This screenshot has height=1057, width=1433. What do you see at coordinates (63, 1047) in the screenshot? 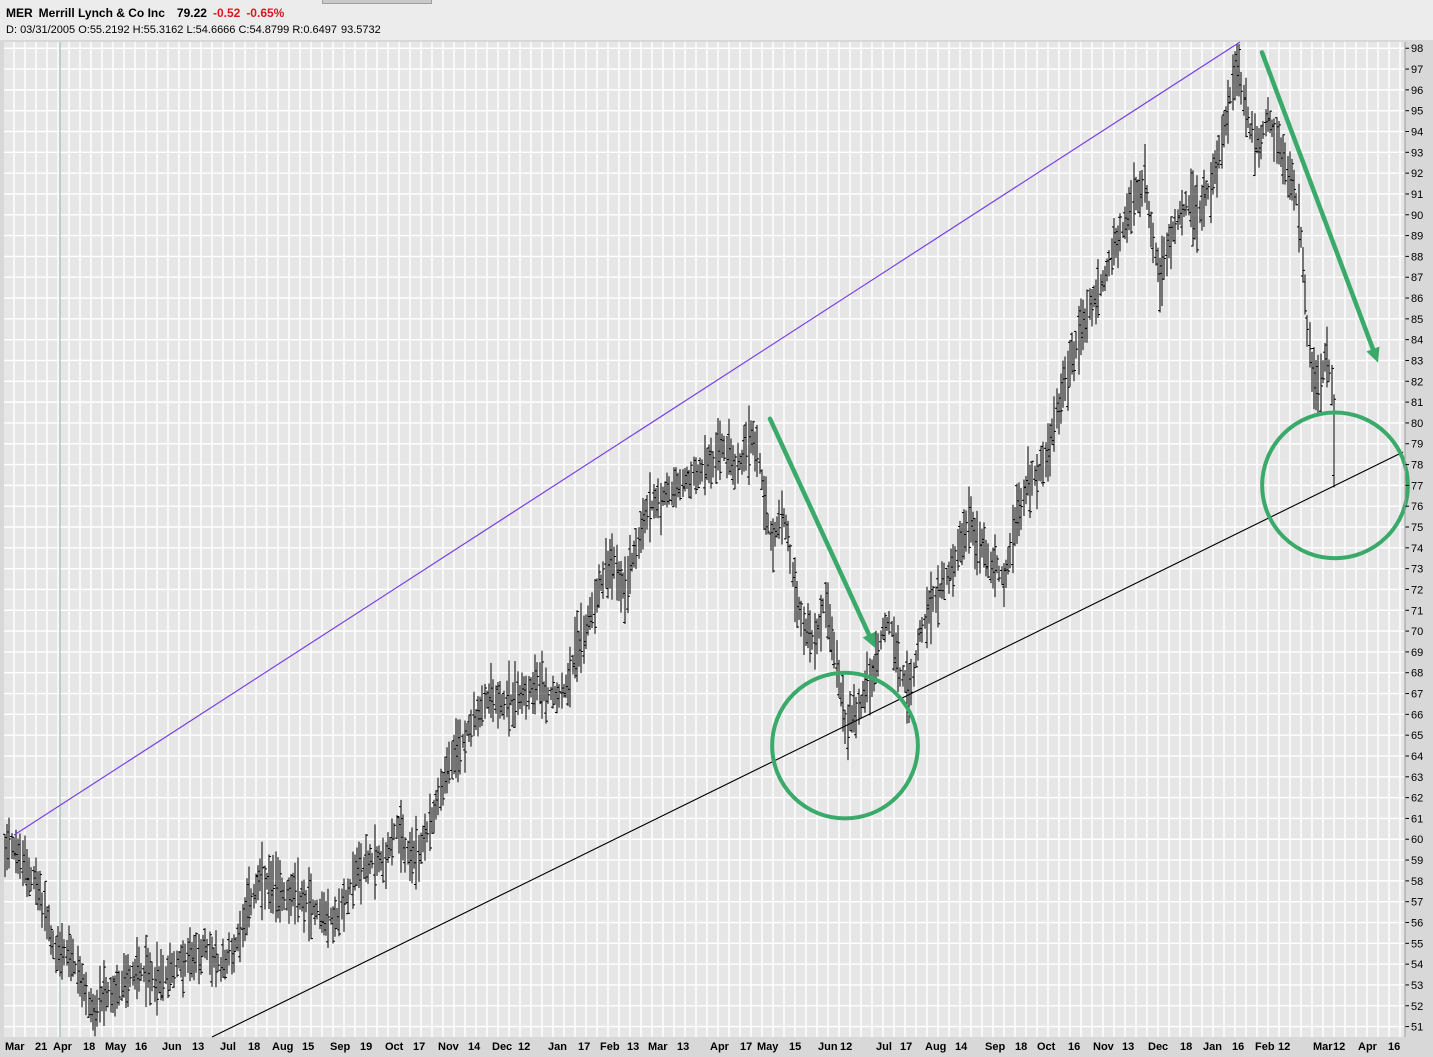
I see `x-tick-label: Apr` at bounding box center [63, 1047].